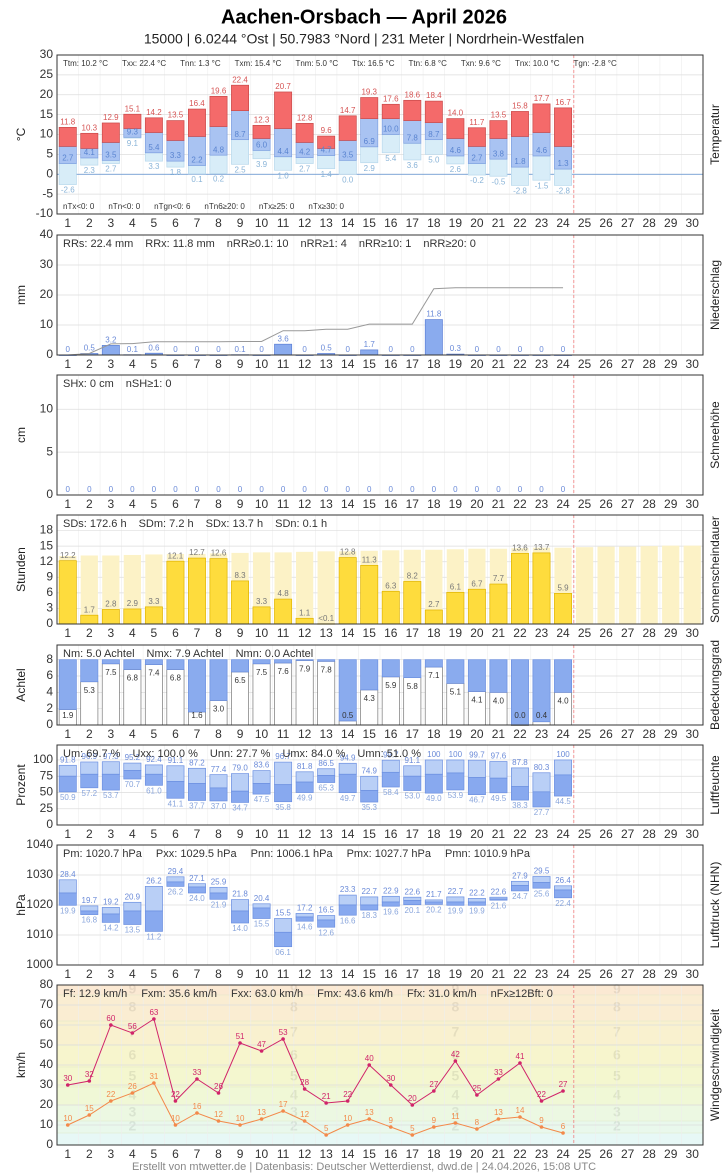 Image resolution: width=728 pixels, height=1175 pixels. What do you see at coordinates (39, 874) in the screenshot?
I see `y-tick-label: 1030` at bounding box center [39, 874].